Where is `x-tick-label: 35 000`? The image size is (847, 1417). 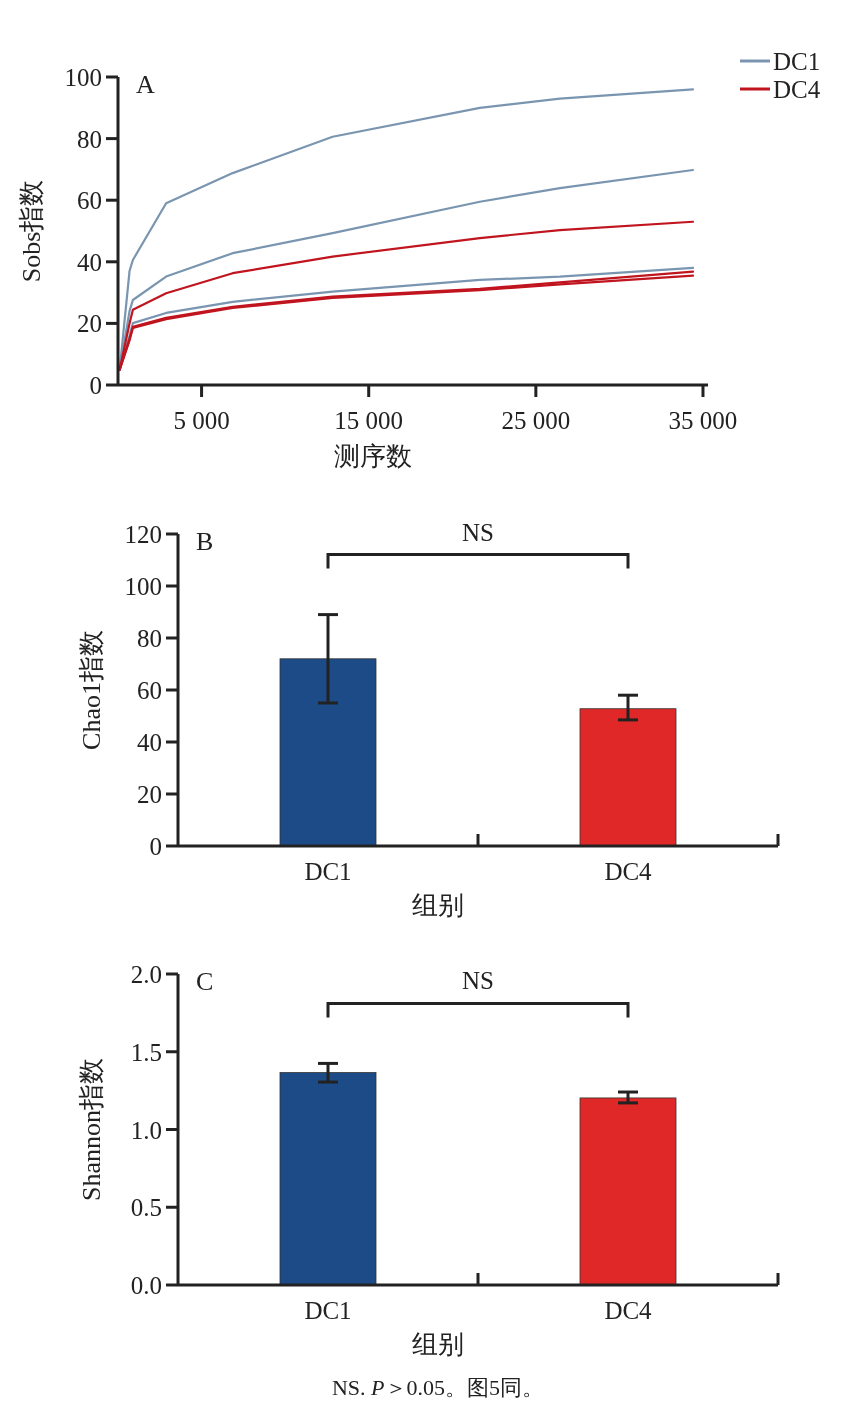 x-tick-label: 35 000 is located at coordinates (703, 420).